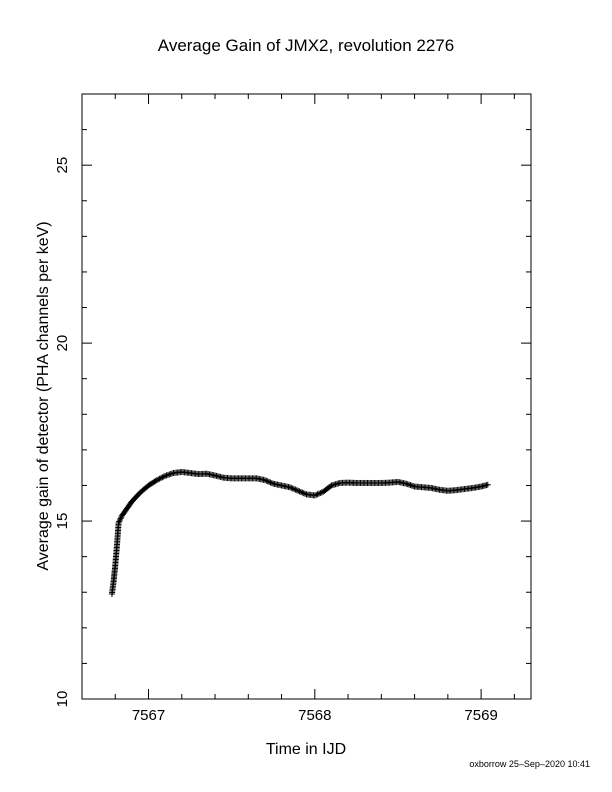 This screenshot has width=612, height=792. Describe the element at coordinates (62, 165) in the screenshot. I see `y-tick-label: 25` at that location.